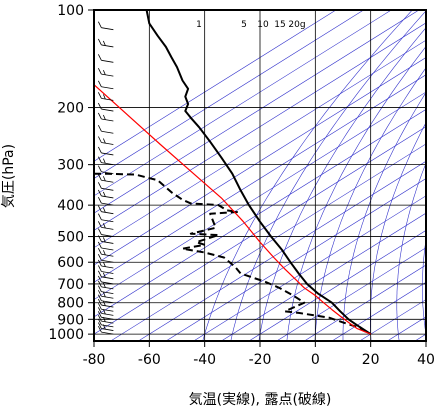 The image size is (435, 412). Describe the element at coordinates (279, 25) in the screenshot. I see `mixing-ratio-label: 15` at that location.